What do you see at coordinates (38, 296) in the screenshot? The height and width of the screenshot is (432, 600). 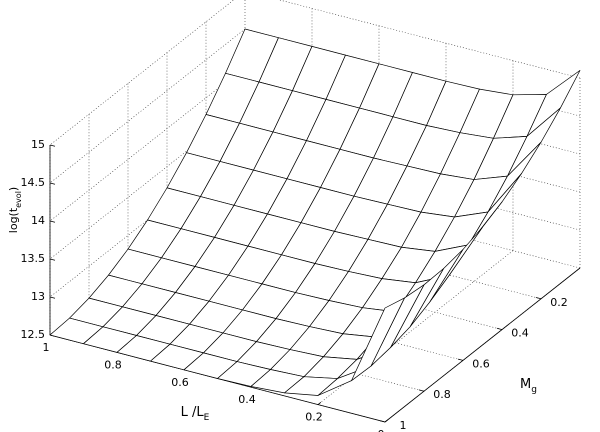 I see `z-tick-label: 13` at bounding box center [38, 296].